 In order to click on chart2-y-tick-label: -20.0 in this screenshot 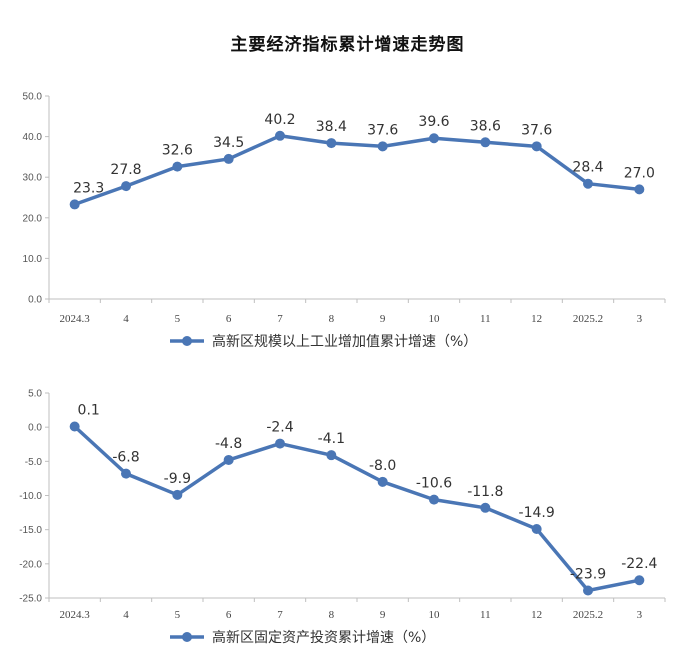, I will do `click(30, 564)`.